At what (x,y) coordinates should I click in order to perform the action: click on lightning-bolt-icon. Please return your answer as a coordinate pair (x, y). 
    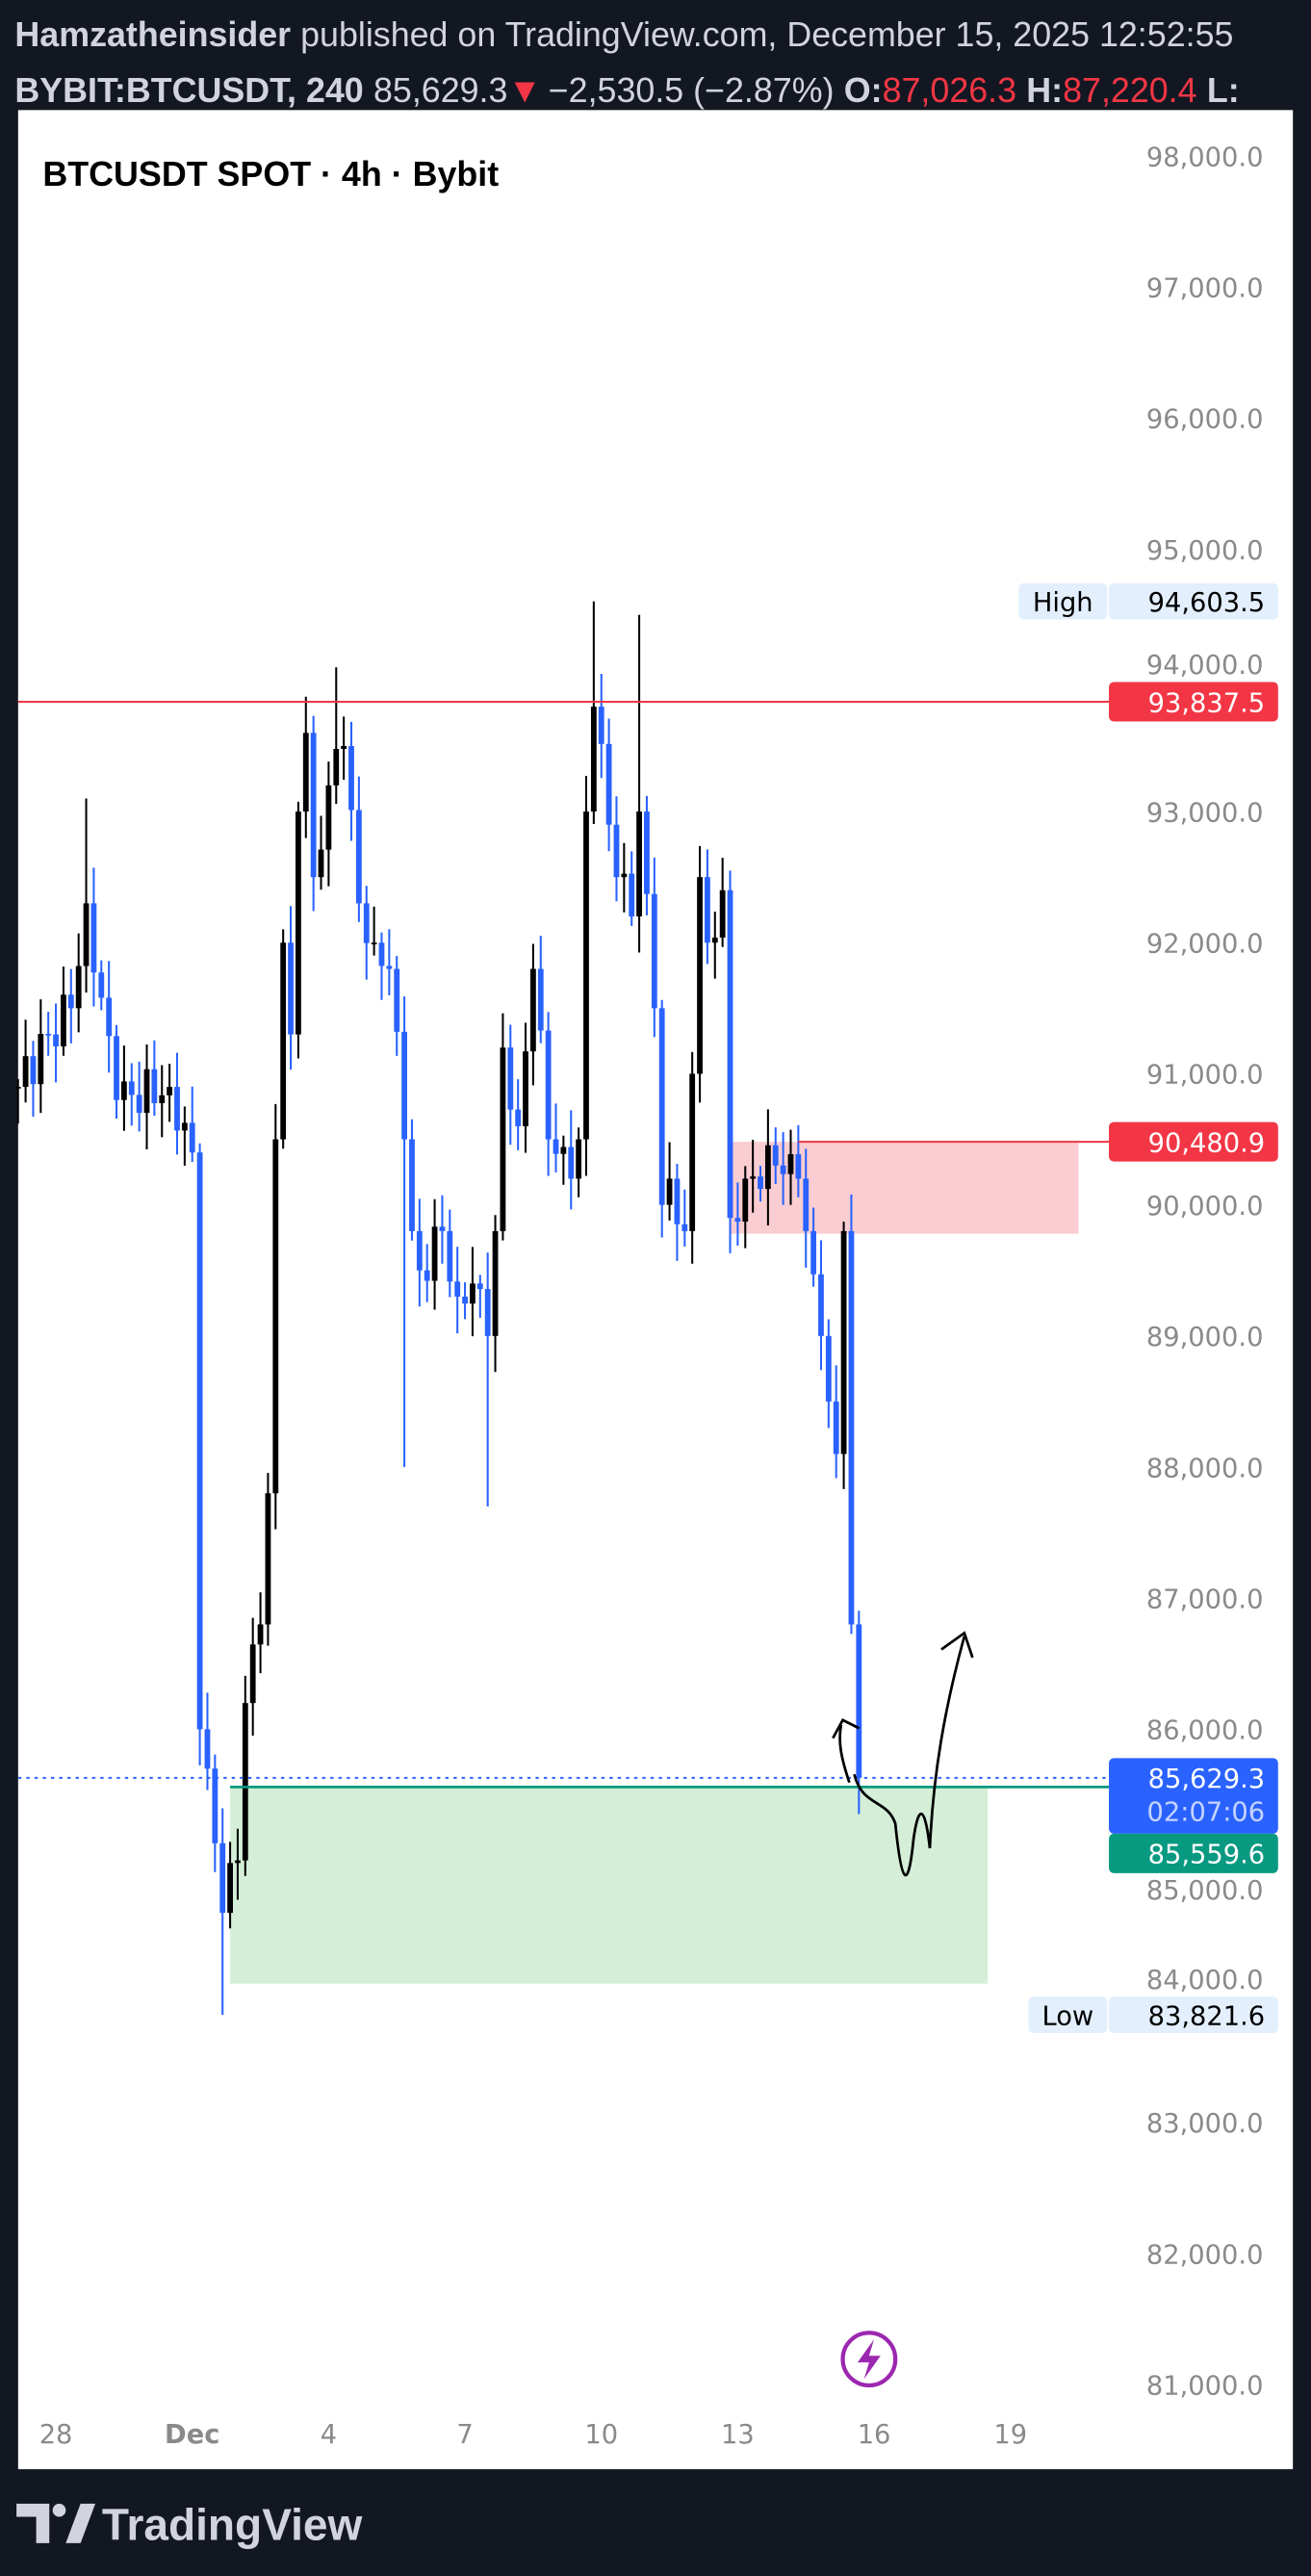
    Looking at the image, I should click on (869, 2360).